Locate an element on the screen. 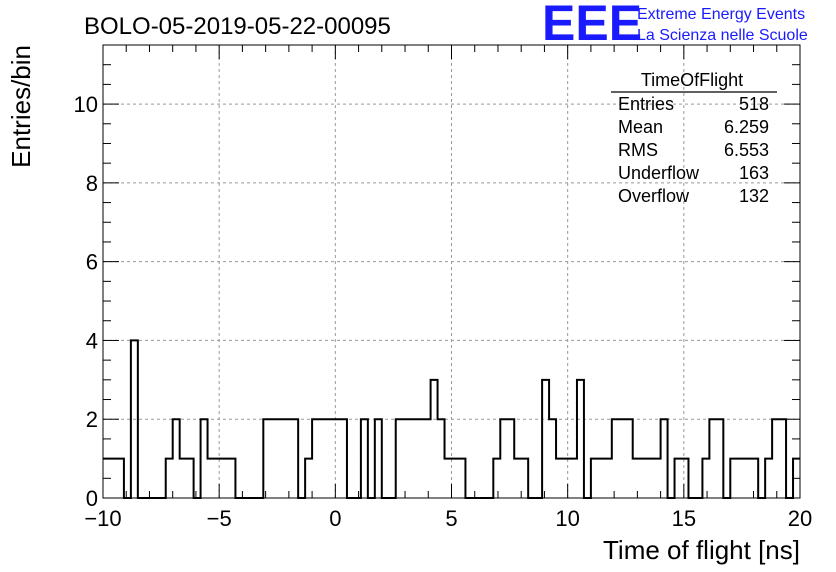  stats-row-value: 518 is located at coordinates (754, 104).